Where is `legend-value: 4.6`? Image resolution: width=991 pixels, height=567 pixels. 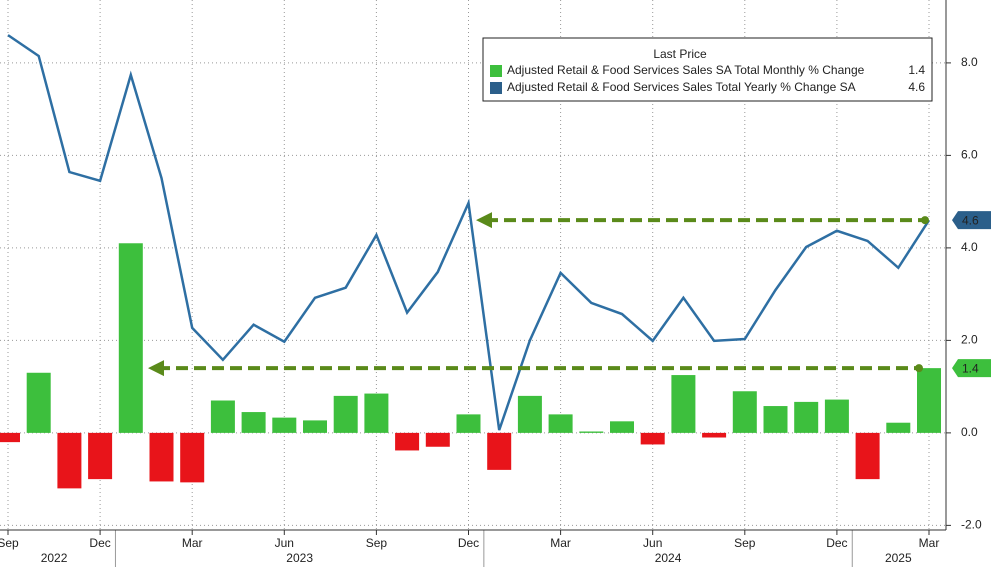
legend-value: 4.6 is located at coordinates (916, 87).